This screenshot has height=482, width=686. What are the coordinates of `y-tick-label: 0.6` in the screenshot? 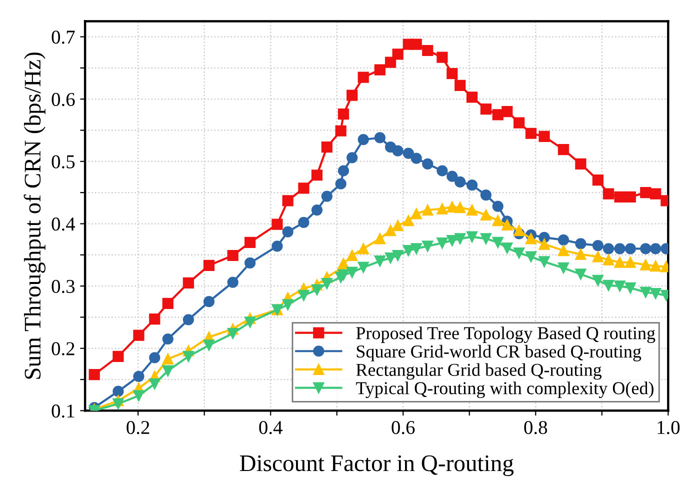 It's located at (63, 99).